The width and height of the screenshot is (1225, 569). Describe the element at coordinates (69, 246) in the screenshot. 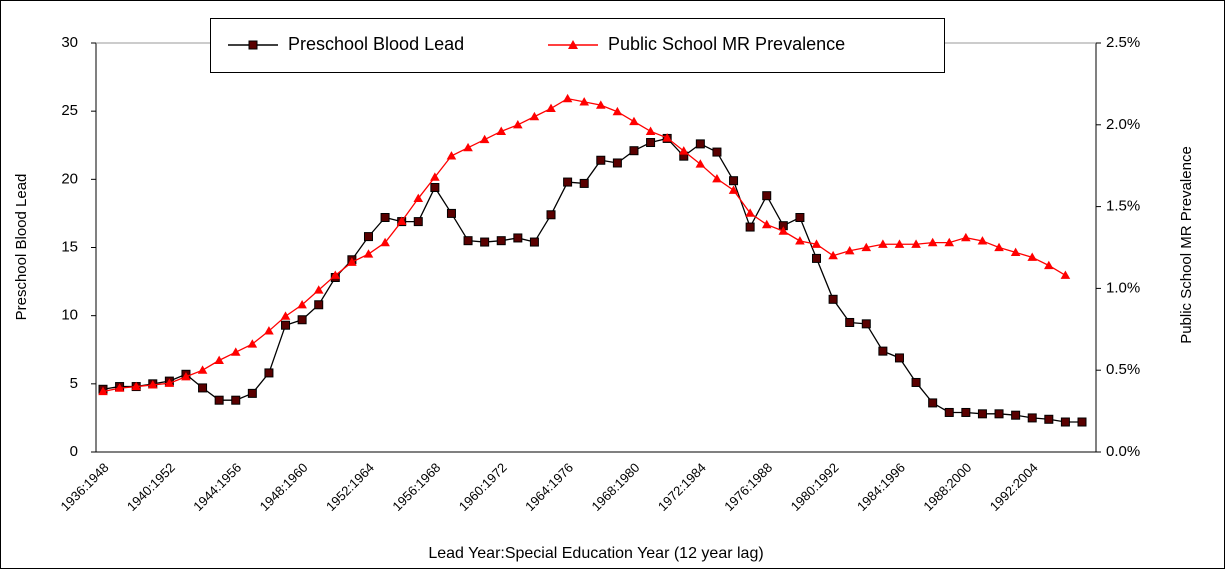

I see `y-tick-label: 15` at that location.